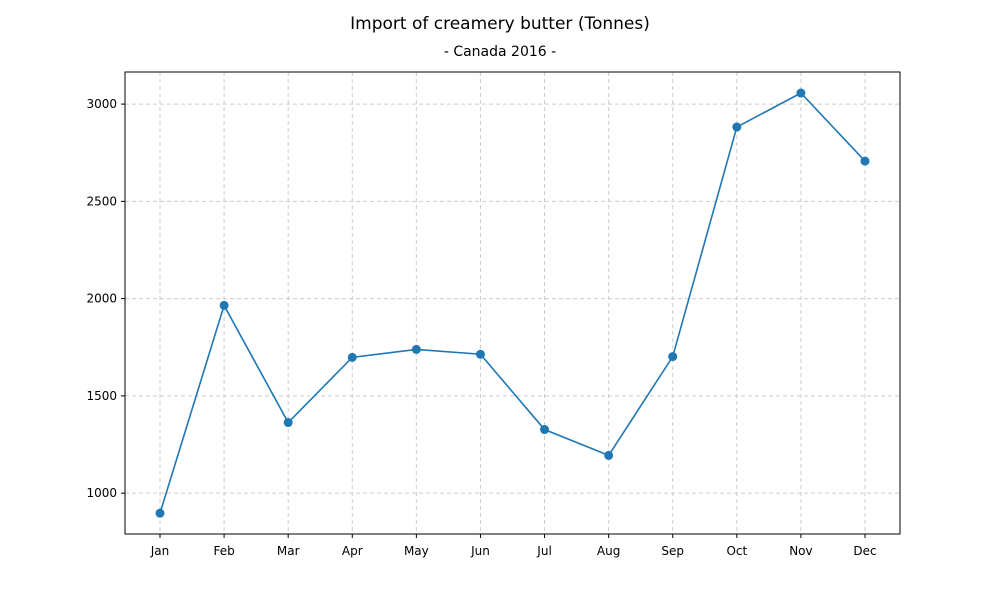 The image size is (1000, 600). What do you see at coordinates (480, 551) in the screenshot?
I see `x-tick-label: Jun` at bounding box center [480, 551].